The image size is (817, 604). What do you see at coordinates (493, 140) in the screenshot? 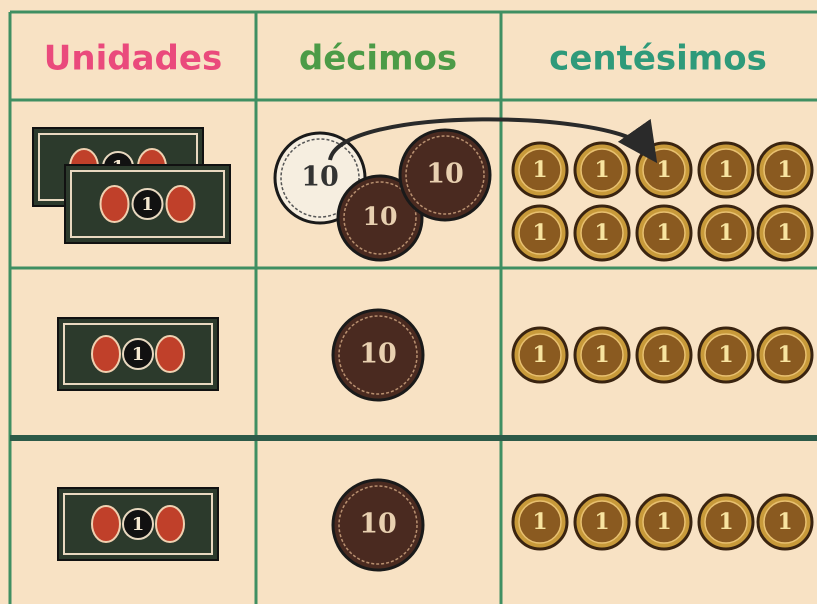
I see `arrow` at bounding box center [493, 140].